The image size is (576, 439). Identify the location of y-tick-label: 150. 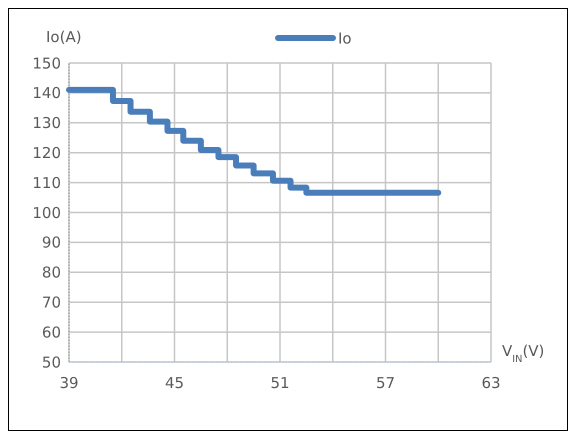
(46, 63).